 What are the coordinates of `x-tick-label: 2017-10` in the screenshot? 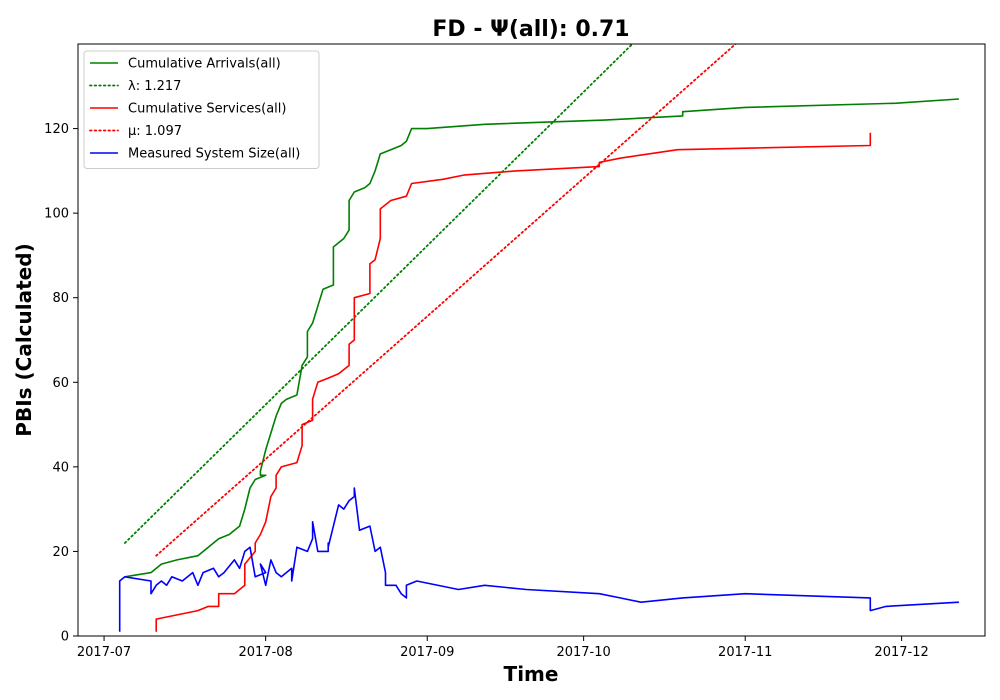 It's located at (583, 652).